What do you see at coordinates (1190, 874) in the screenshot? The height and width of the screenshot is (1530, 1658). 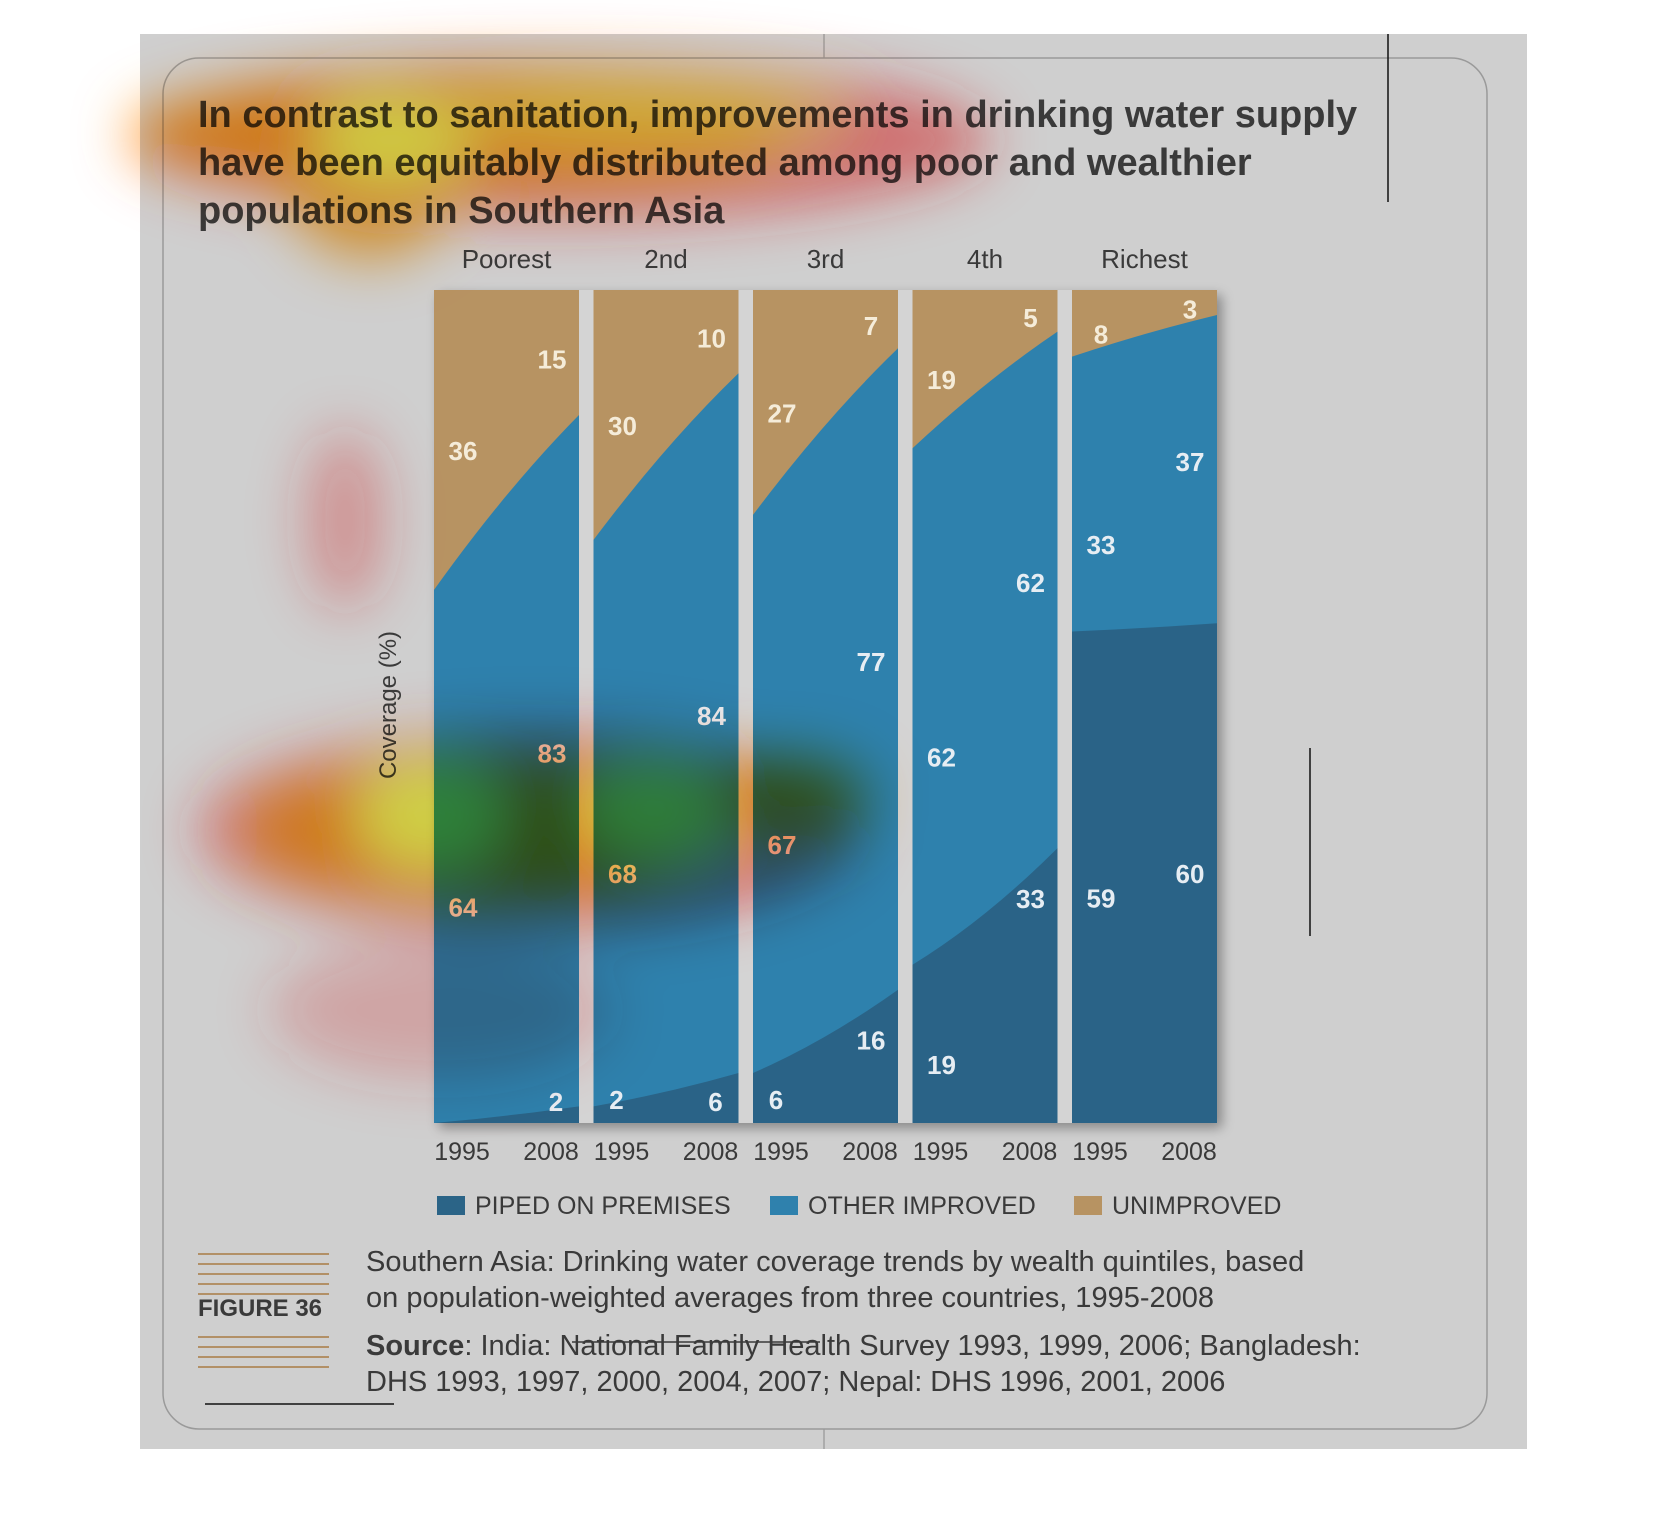 I see `data-label-piped: 60` at bounding box center [1190, 874].